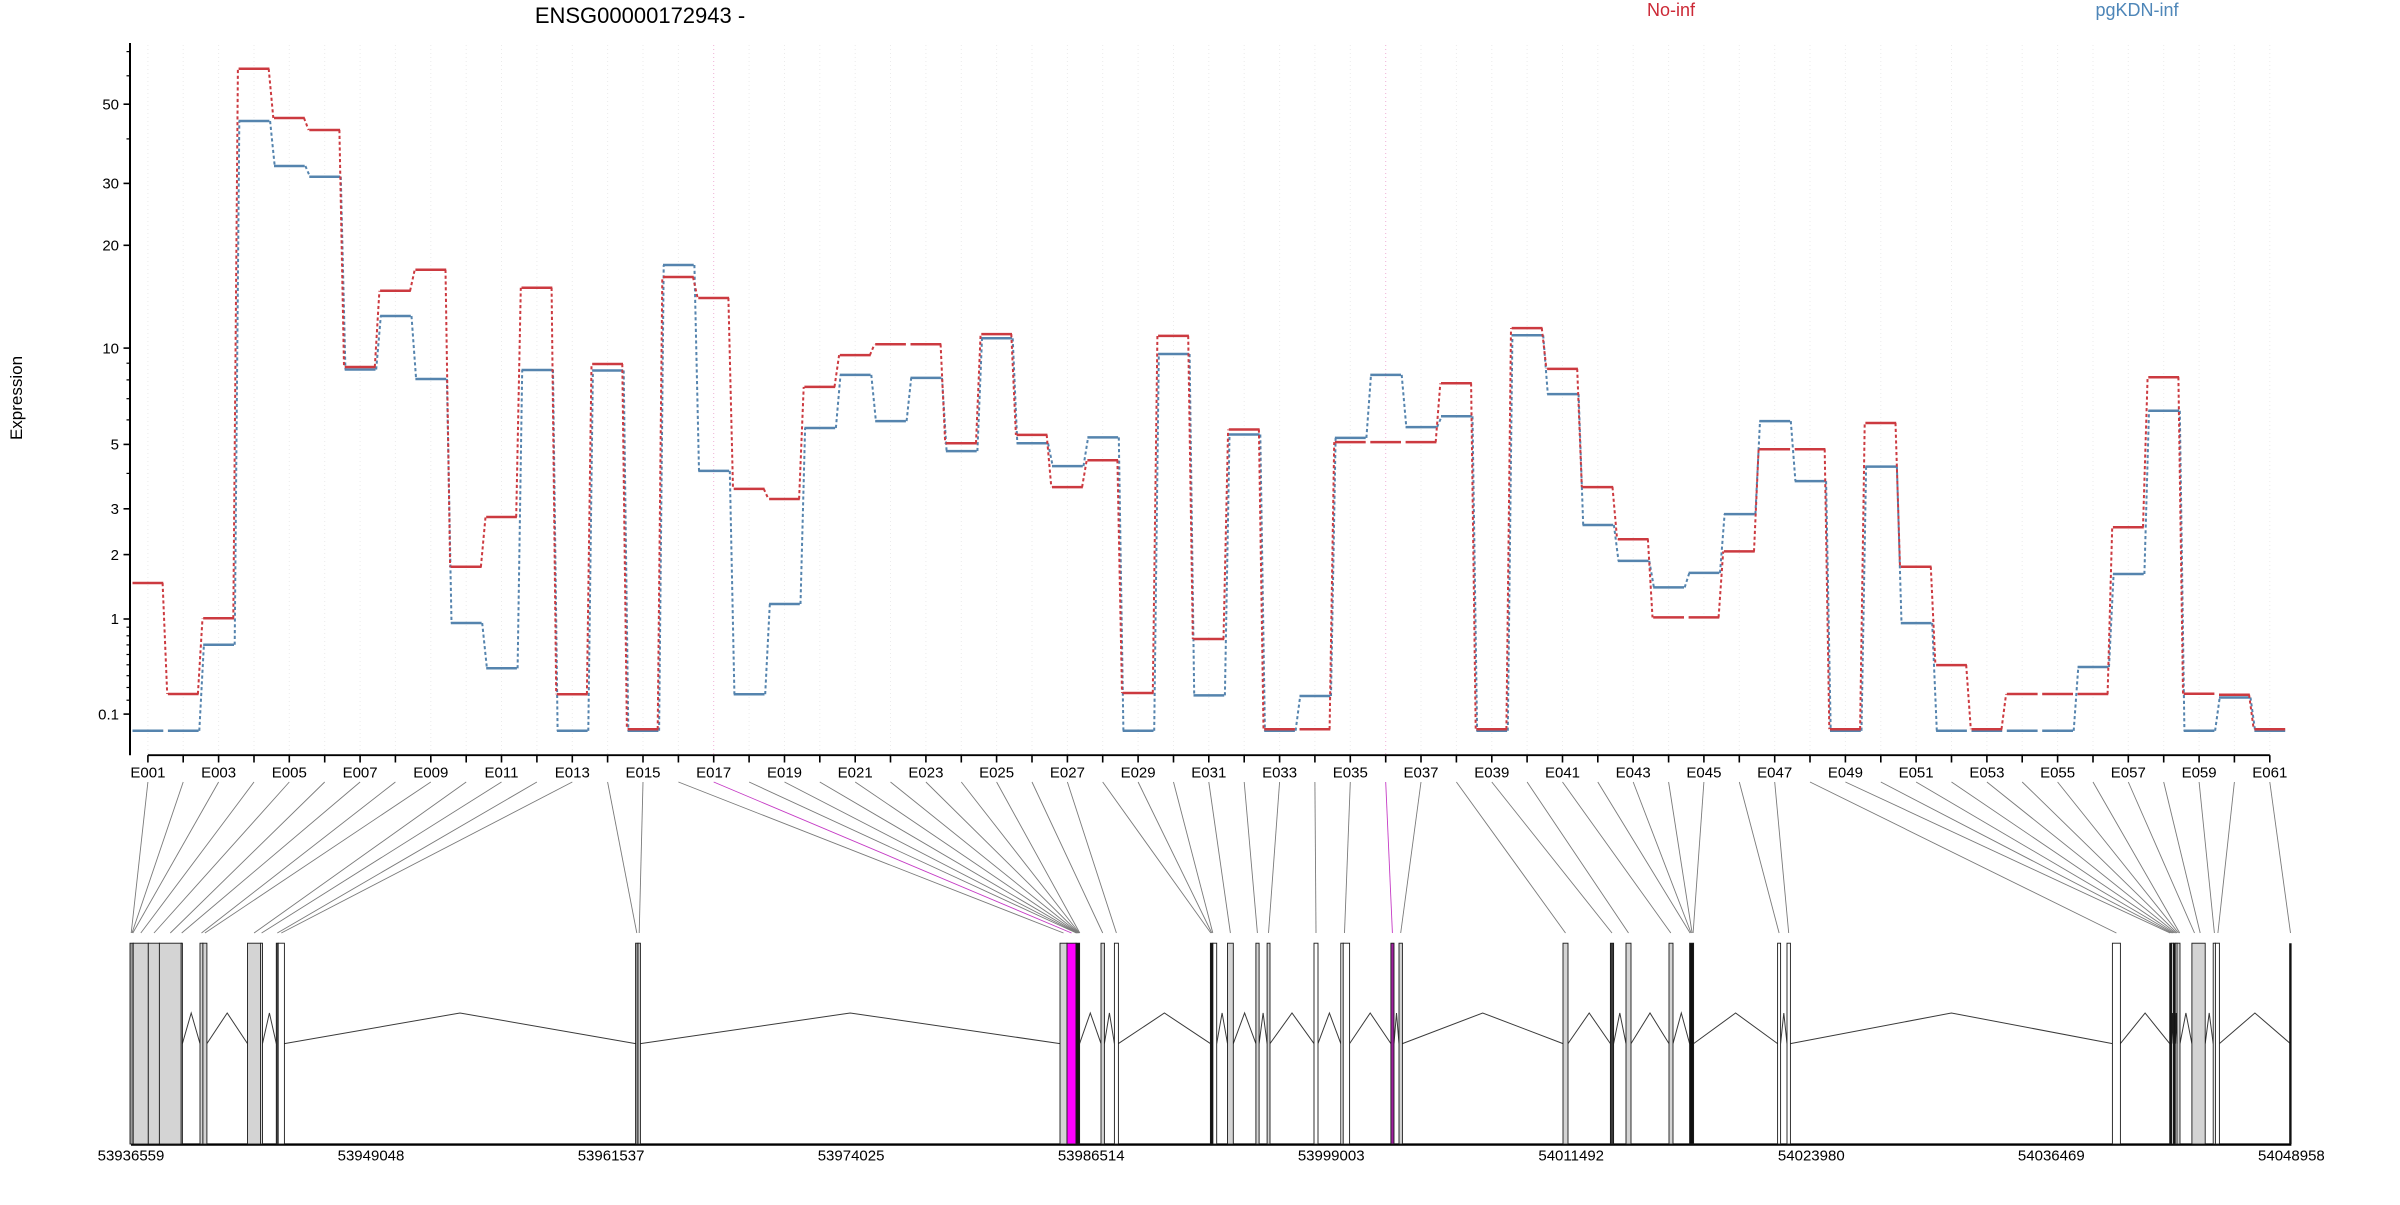  I want to click on svg-text: E061, so click(2269, 773).